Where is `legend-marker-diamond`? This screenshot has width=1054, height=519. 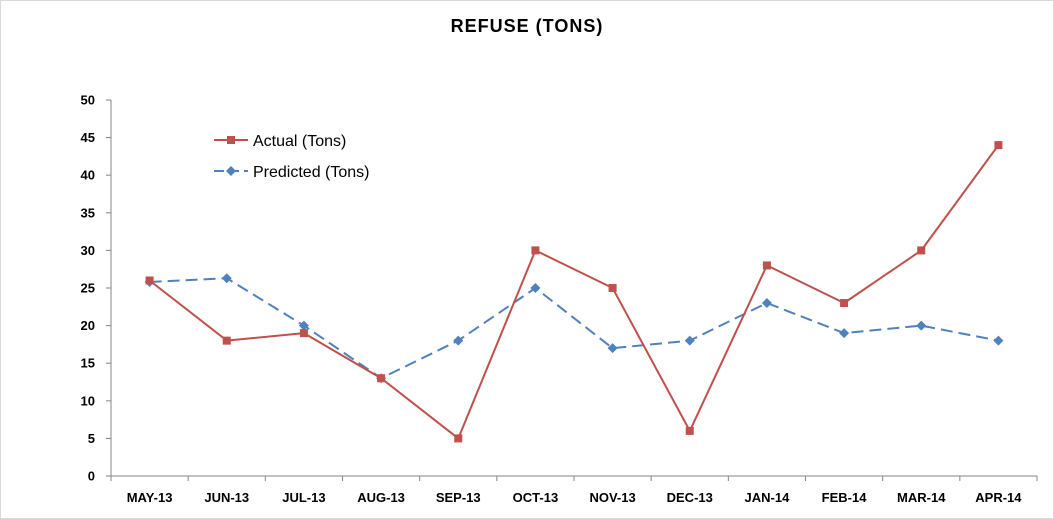
legend-marker-diamond is located at coordinates (231, 171).